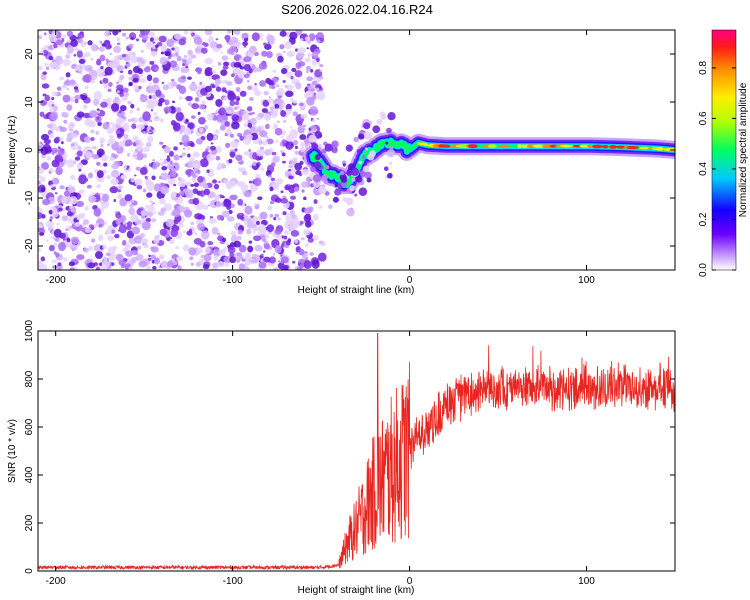 This screenshot has width=750, height=600. Describe the element at coordinates (356, 590) in the screenshot. I see `snr-xlabel: Height of straight line (km)` at that location.